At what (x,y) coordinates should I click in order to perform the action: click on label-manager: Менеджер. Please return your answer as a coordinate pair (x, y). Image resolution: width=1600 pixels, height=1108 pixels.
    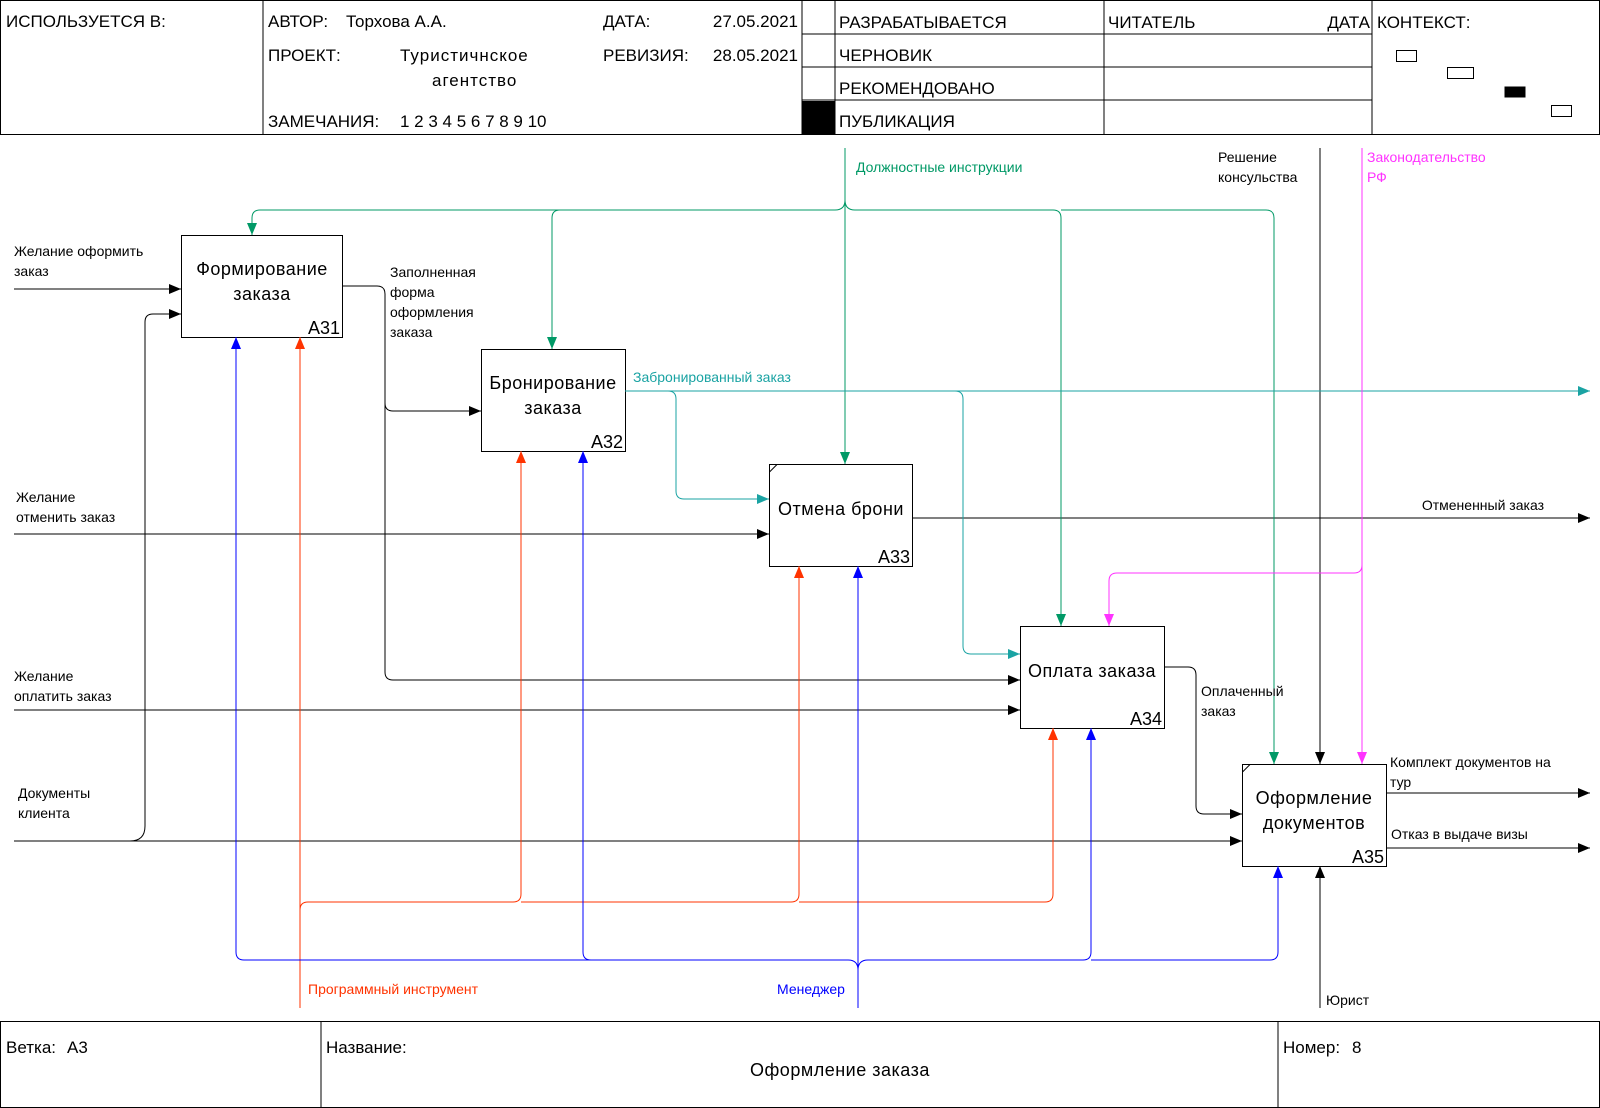
    Looking at the image, I should click on (811, 989).